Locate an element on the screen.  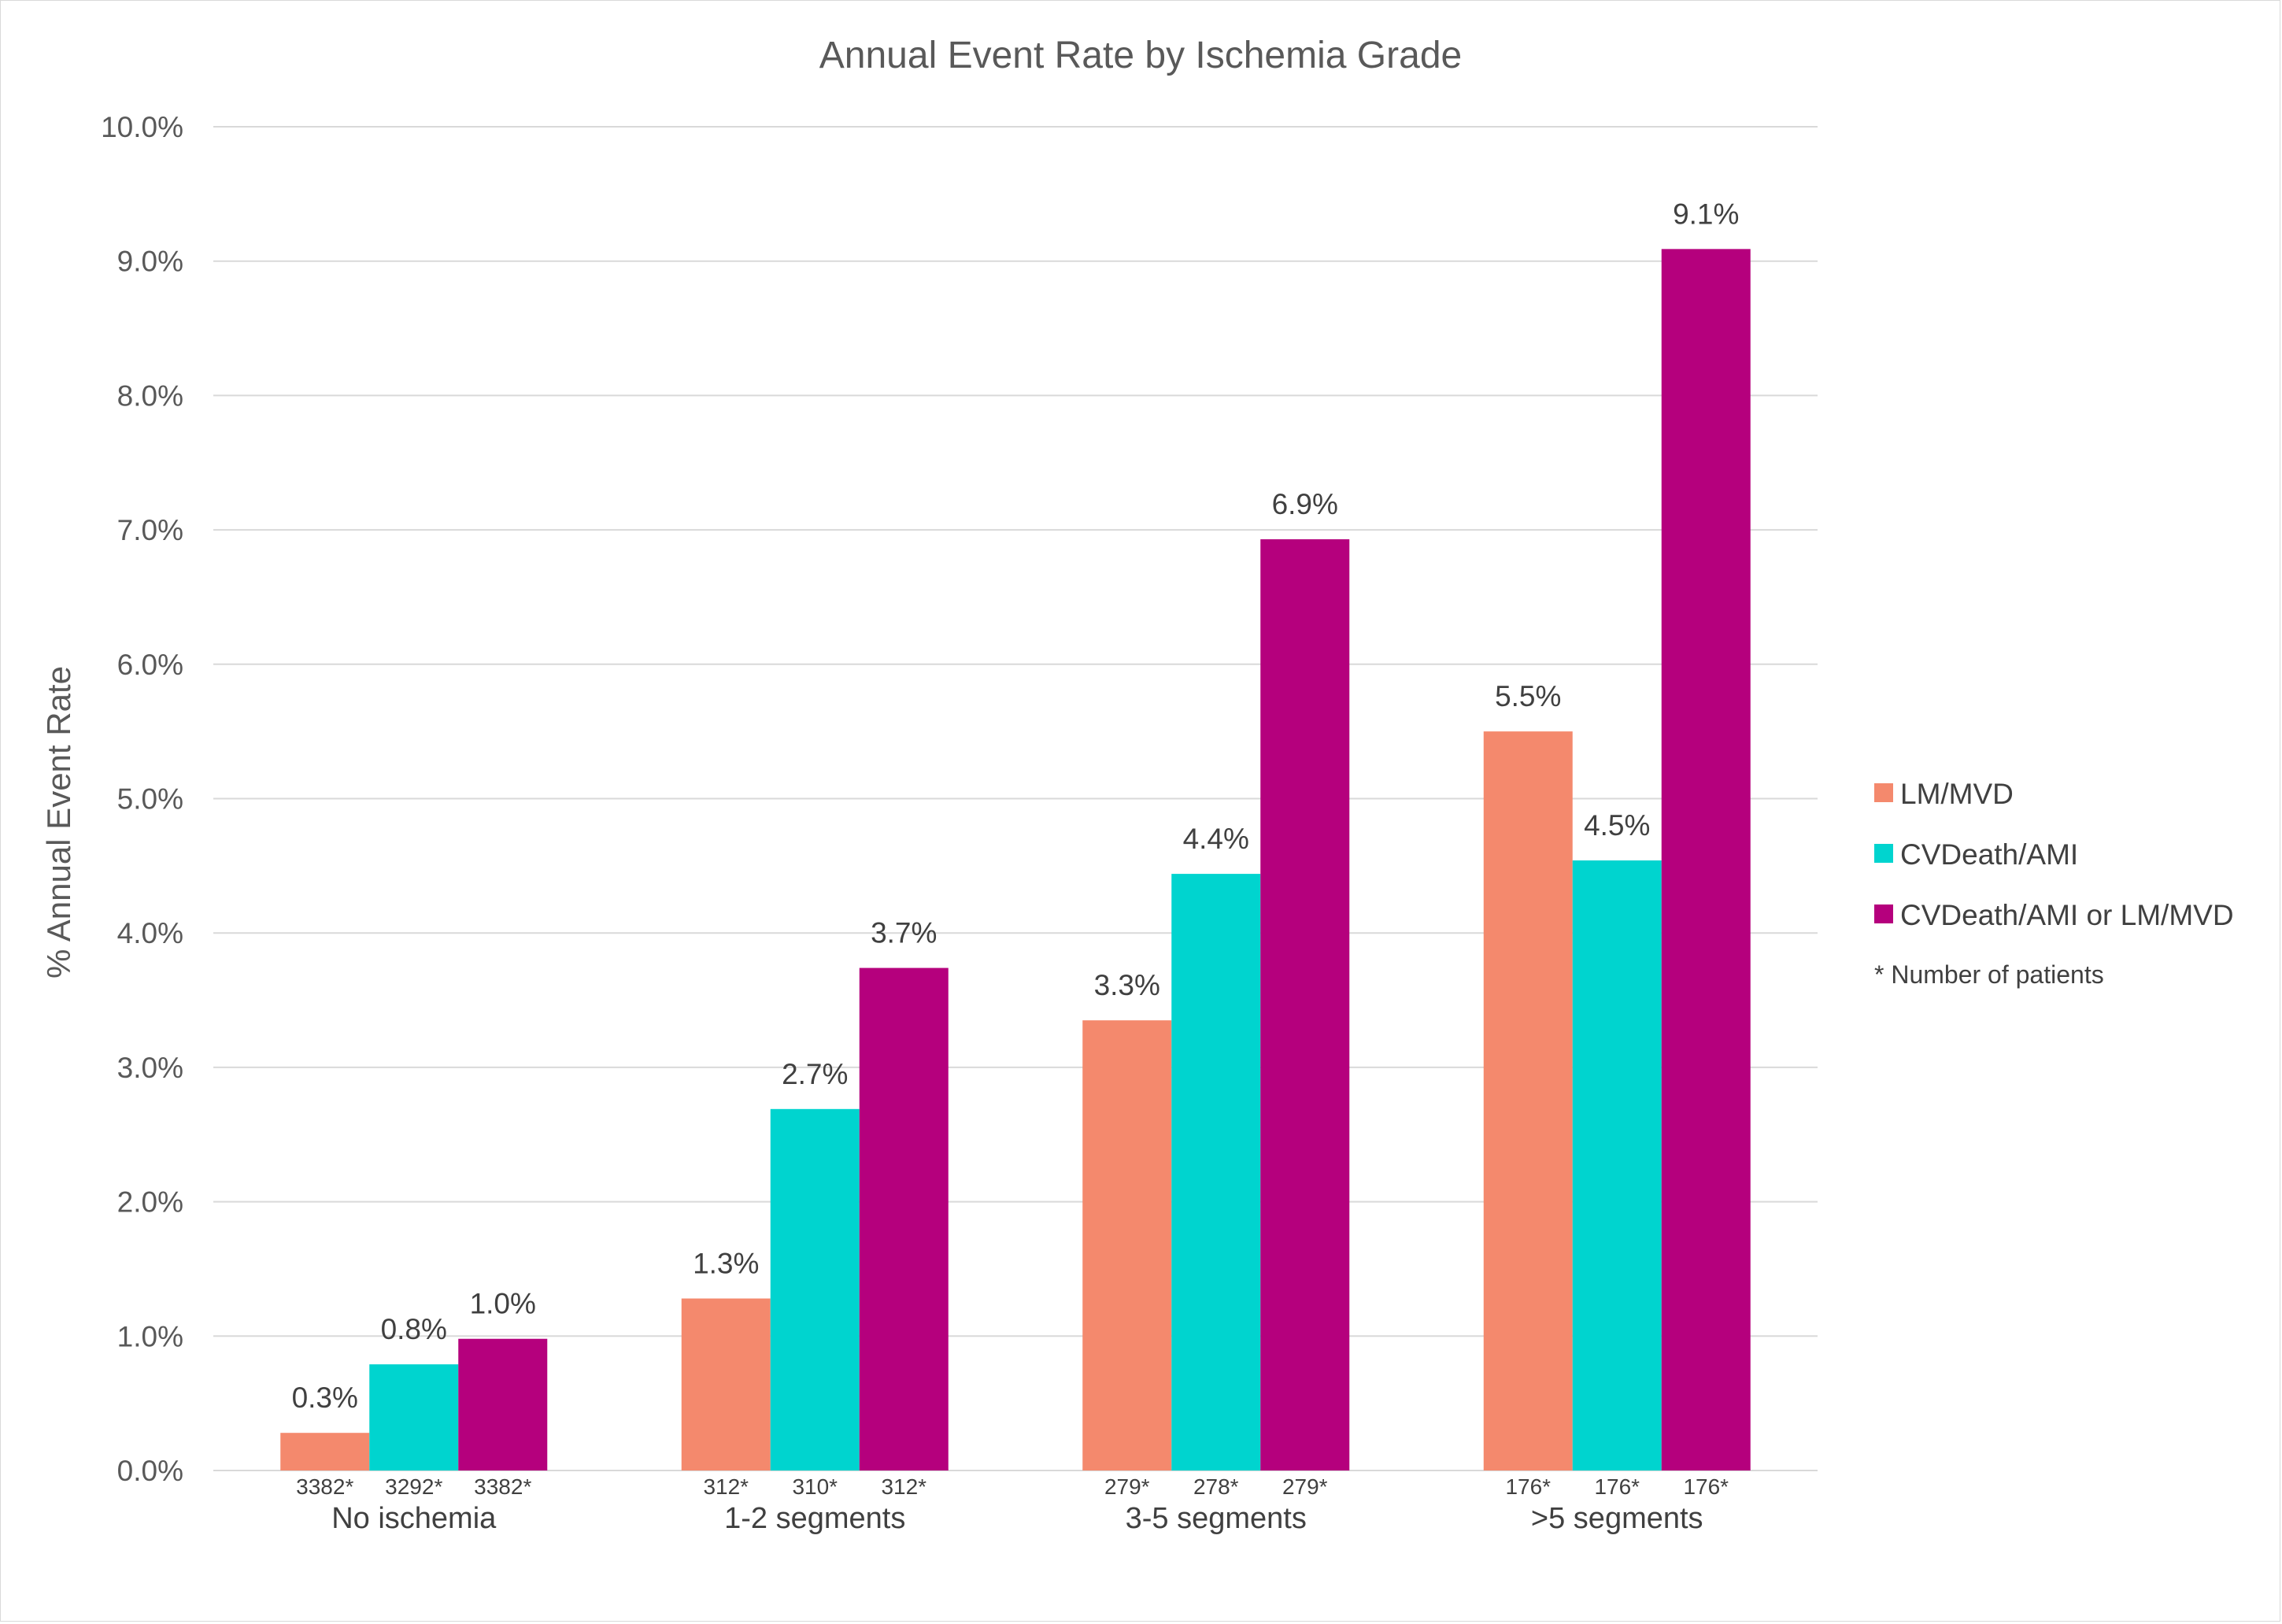
patient-count-label: 278* is located at coordinates (1216, 1486).